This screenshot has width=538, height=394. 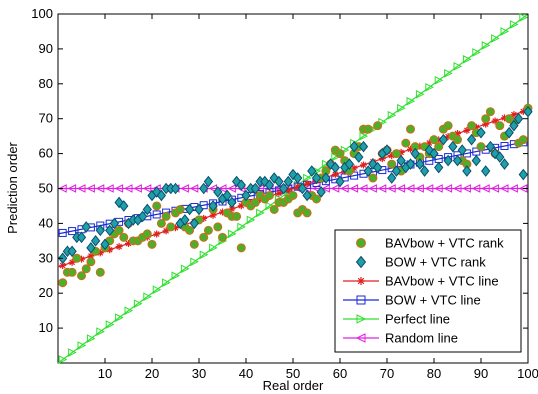 I want to click on x-tick-label: 60, so click(x=340, y=373).